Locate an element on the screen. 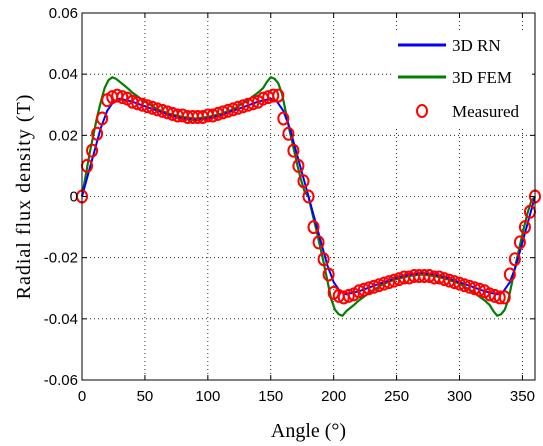  y-tick-label: 0 is located at coordinates (74, 197).